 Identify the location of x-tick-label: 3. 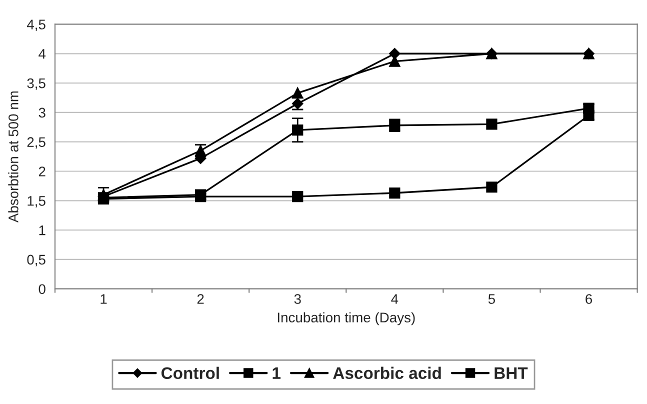
(297, 299).